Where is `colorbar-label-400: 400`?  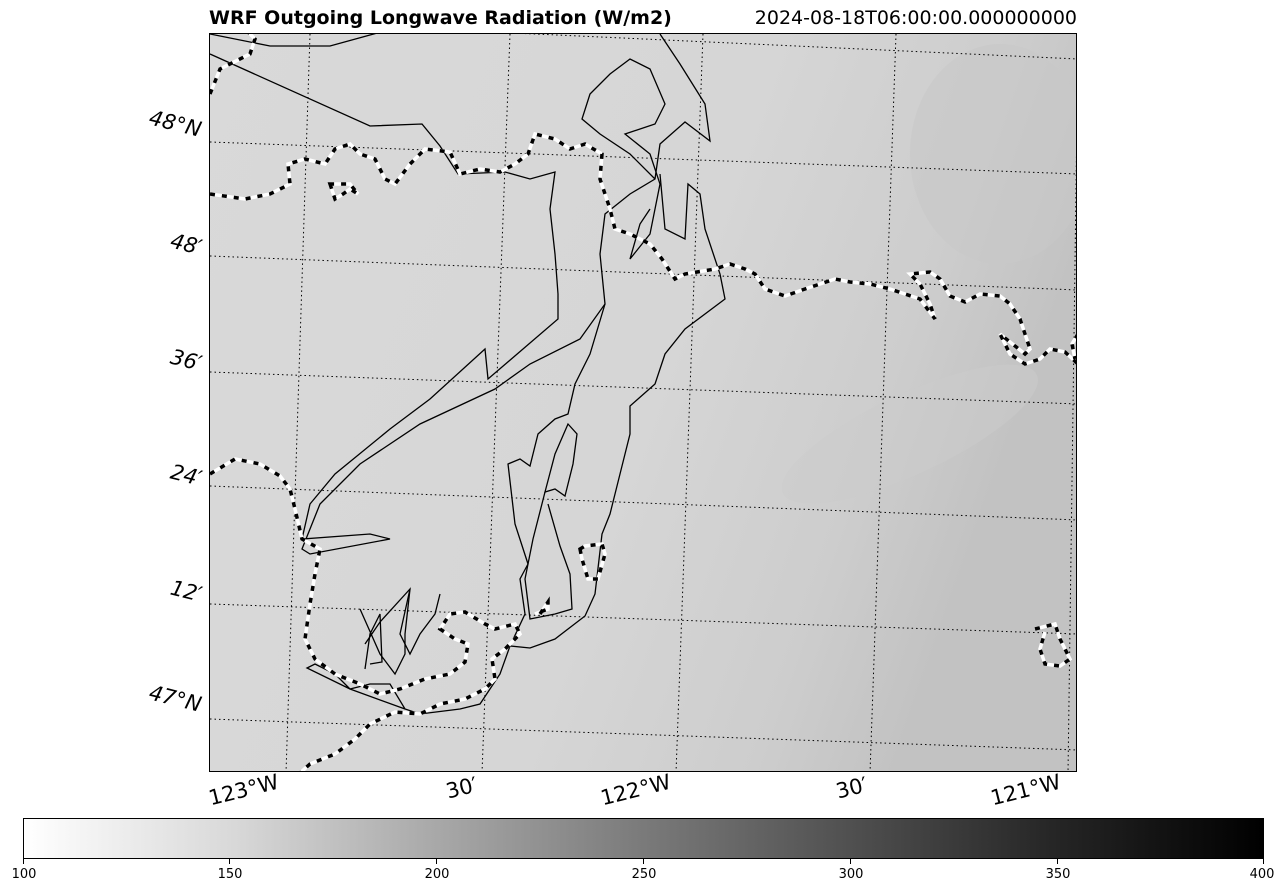 colorbar-label-400: 400 is located at coordinates (1262, 874).